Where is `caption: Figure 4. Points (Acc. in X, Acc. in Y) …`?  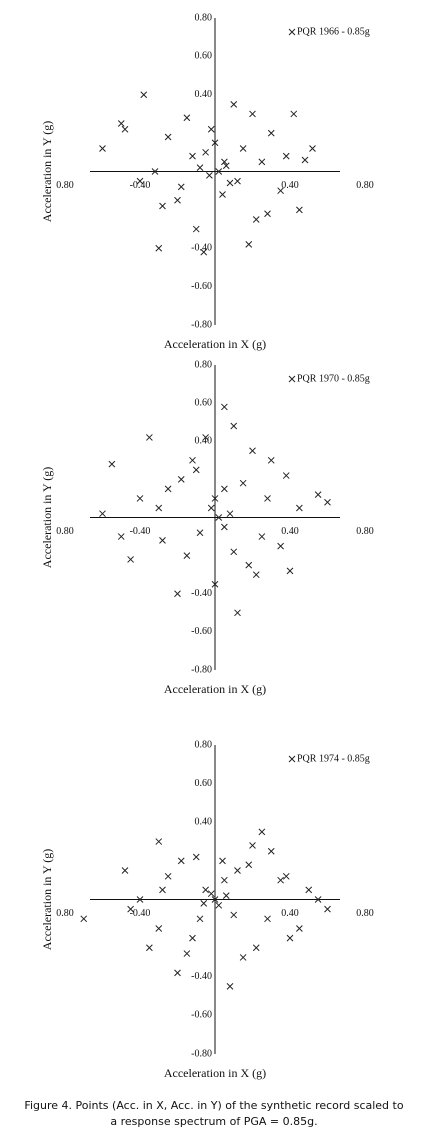
caption: Figure 4. Points (Acc. in X, Acc. in Y) … is located at coordinates (213, 1105).